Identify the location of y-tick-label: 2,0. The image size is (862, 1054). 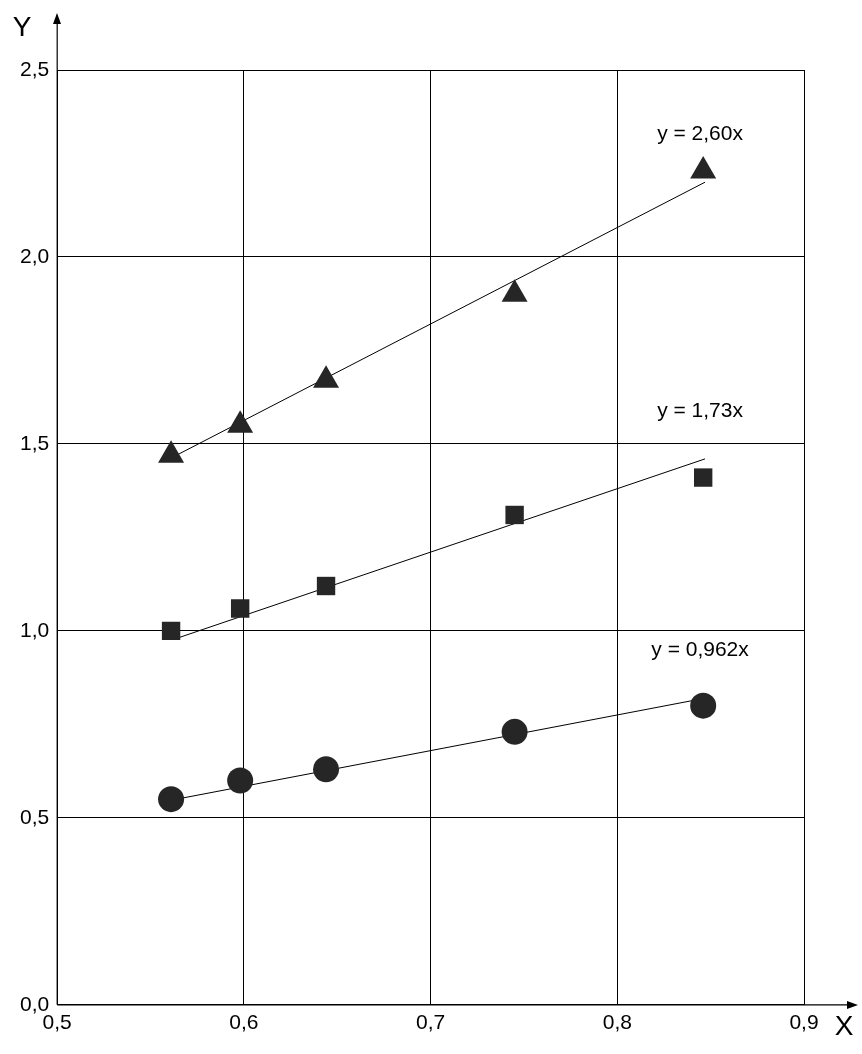
(34, 255).